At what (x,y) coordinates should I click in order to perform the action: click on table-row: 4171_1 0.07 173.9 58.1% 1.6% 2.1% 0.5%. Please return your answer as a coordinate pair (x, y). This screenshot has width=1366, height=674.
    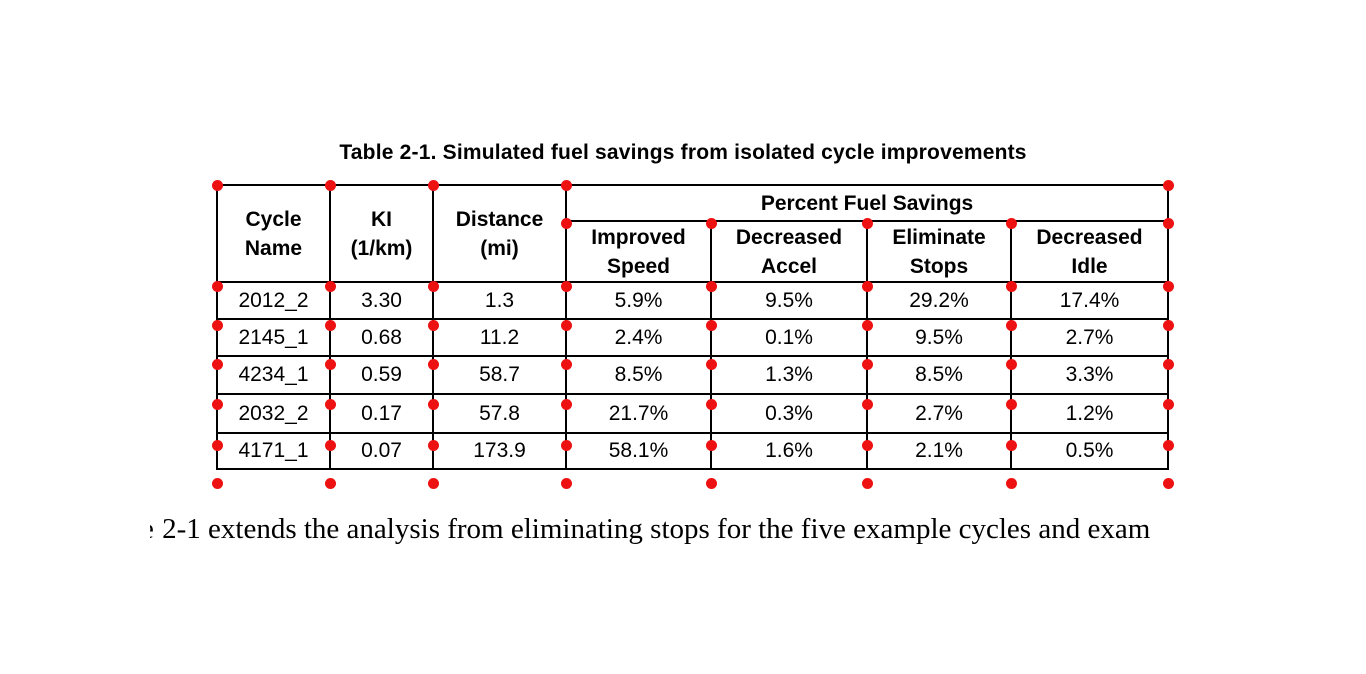
    Looking at the image, I should click on (693, 451).